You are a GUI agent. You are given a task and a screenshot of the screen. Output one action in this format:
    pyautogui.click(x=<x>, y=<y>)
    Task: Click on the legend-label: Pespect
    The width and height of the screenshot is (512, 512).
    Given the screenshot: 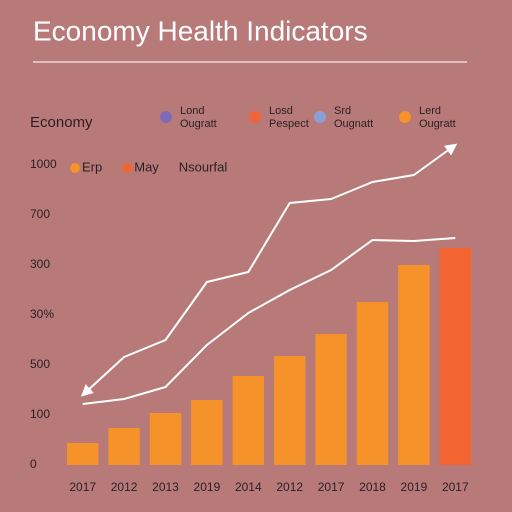 What is the action you would take?
    pyautogui.click(x=289, y=124)
    